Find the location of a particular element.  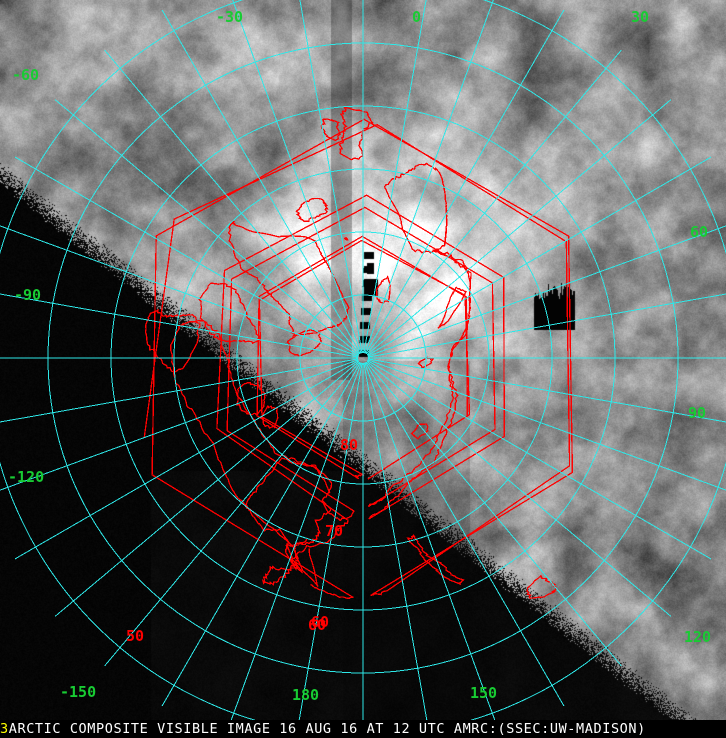

latitude-label-60-4: 60 is located at coordinates (317, 625).